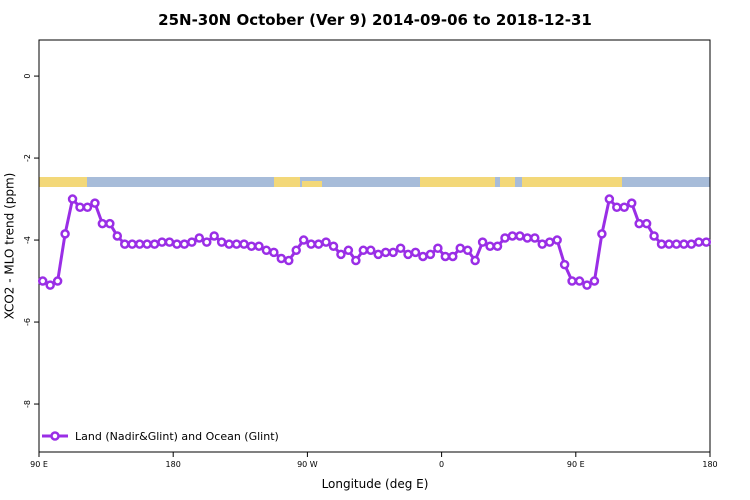  What do you see at coordinates (27, 158) in the screenshot?
I see `y-tick-label: -2` at bounding box center [27, 158].